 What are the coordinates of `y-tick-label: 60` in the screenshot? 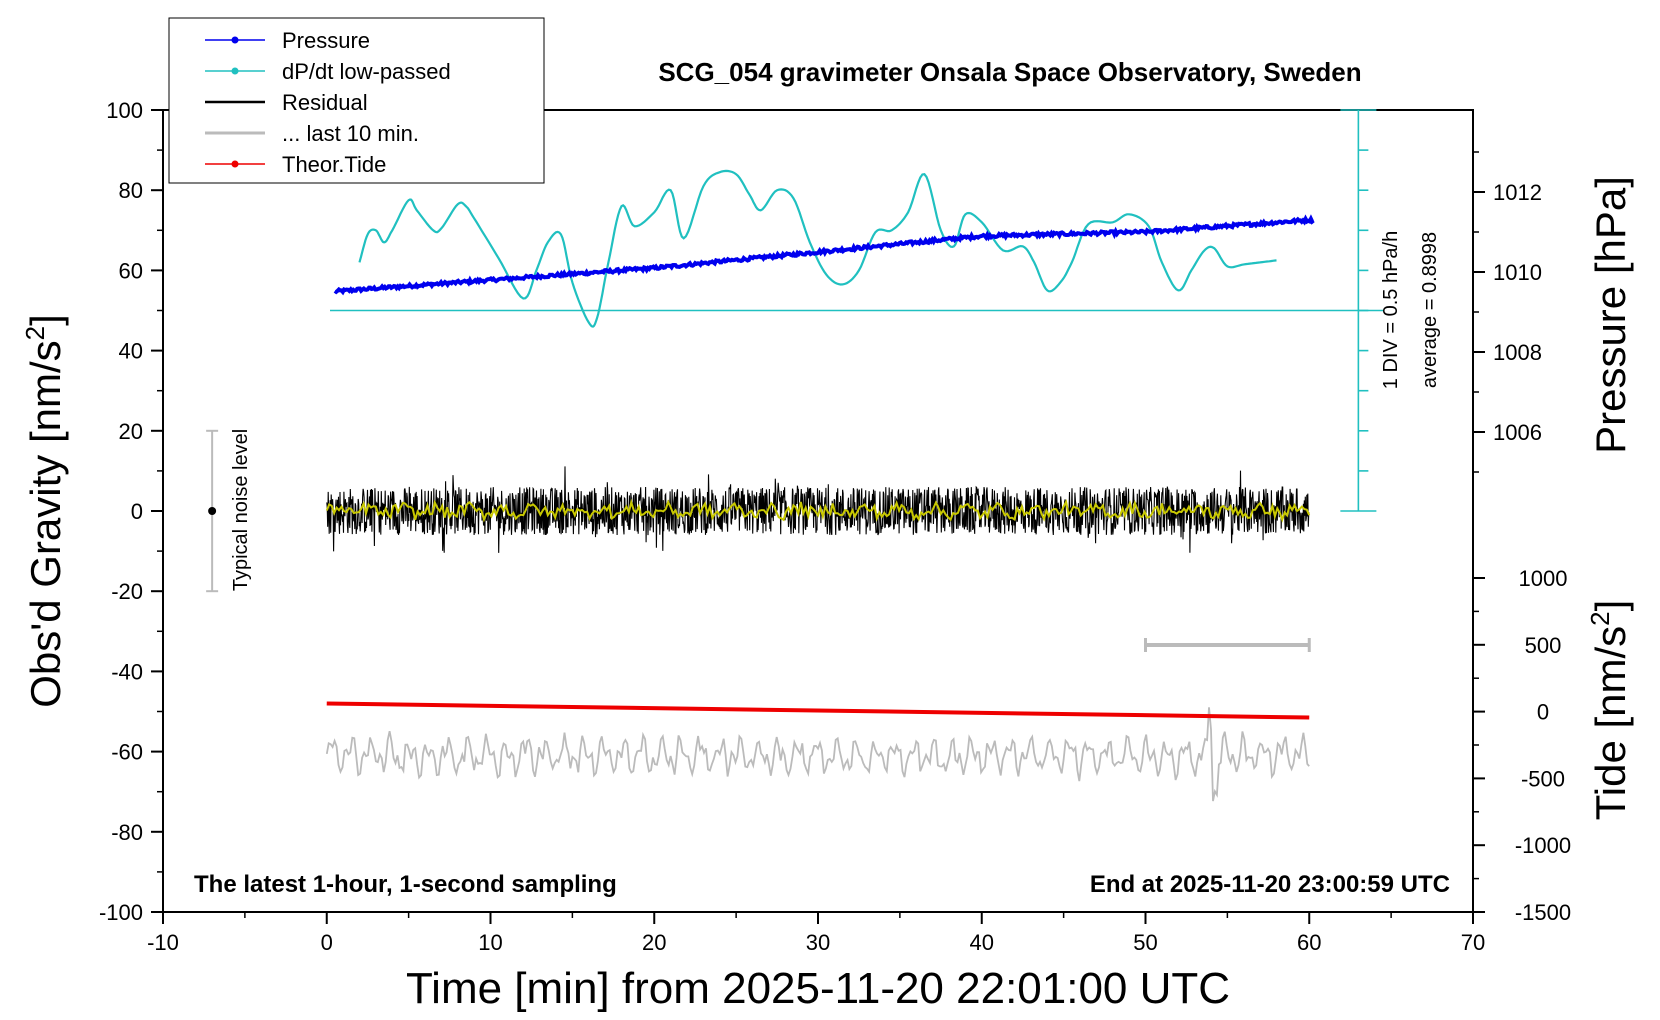 It's located at (131, 270).